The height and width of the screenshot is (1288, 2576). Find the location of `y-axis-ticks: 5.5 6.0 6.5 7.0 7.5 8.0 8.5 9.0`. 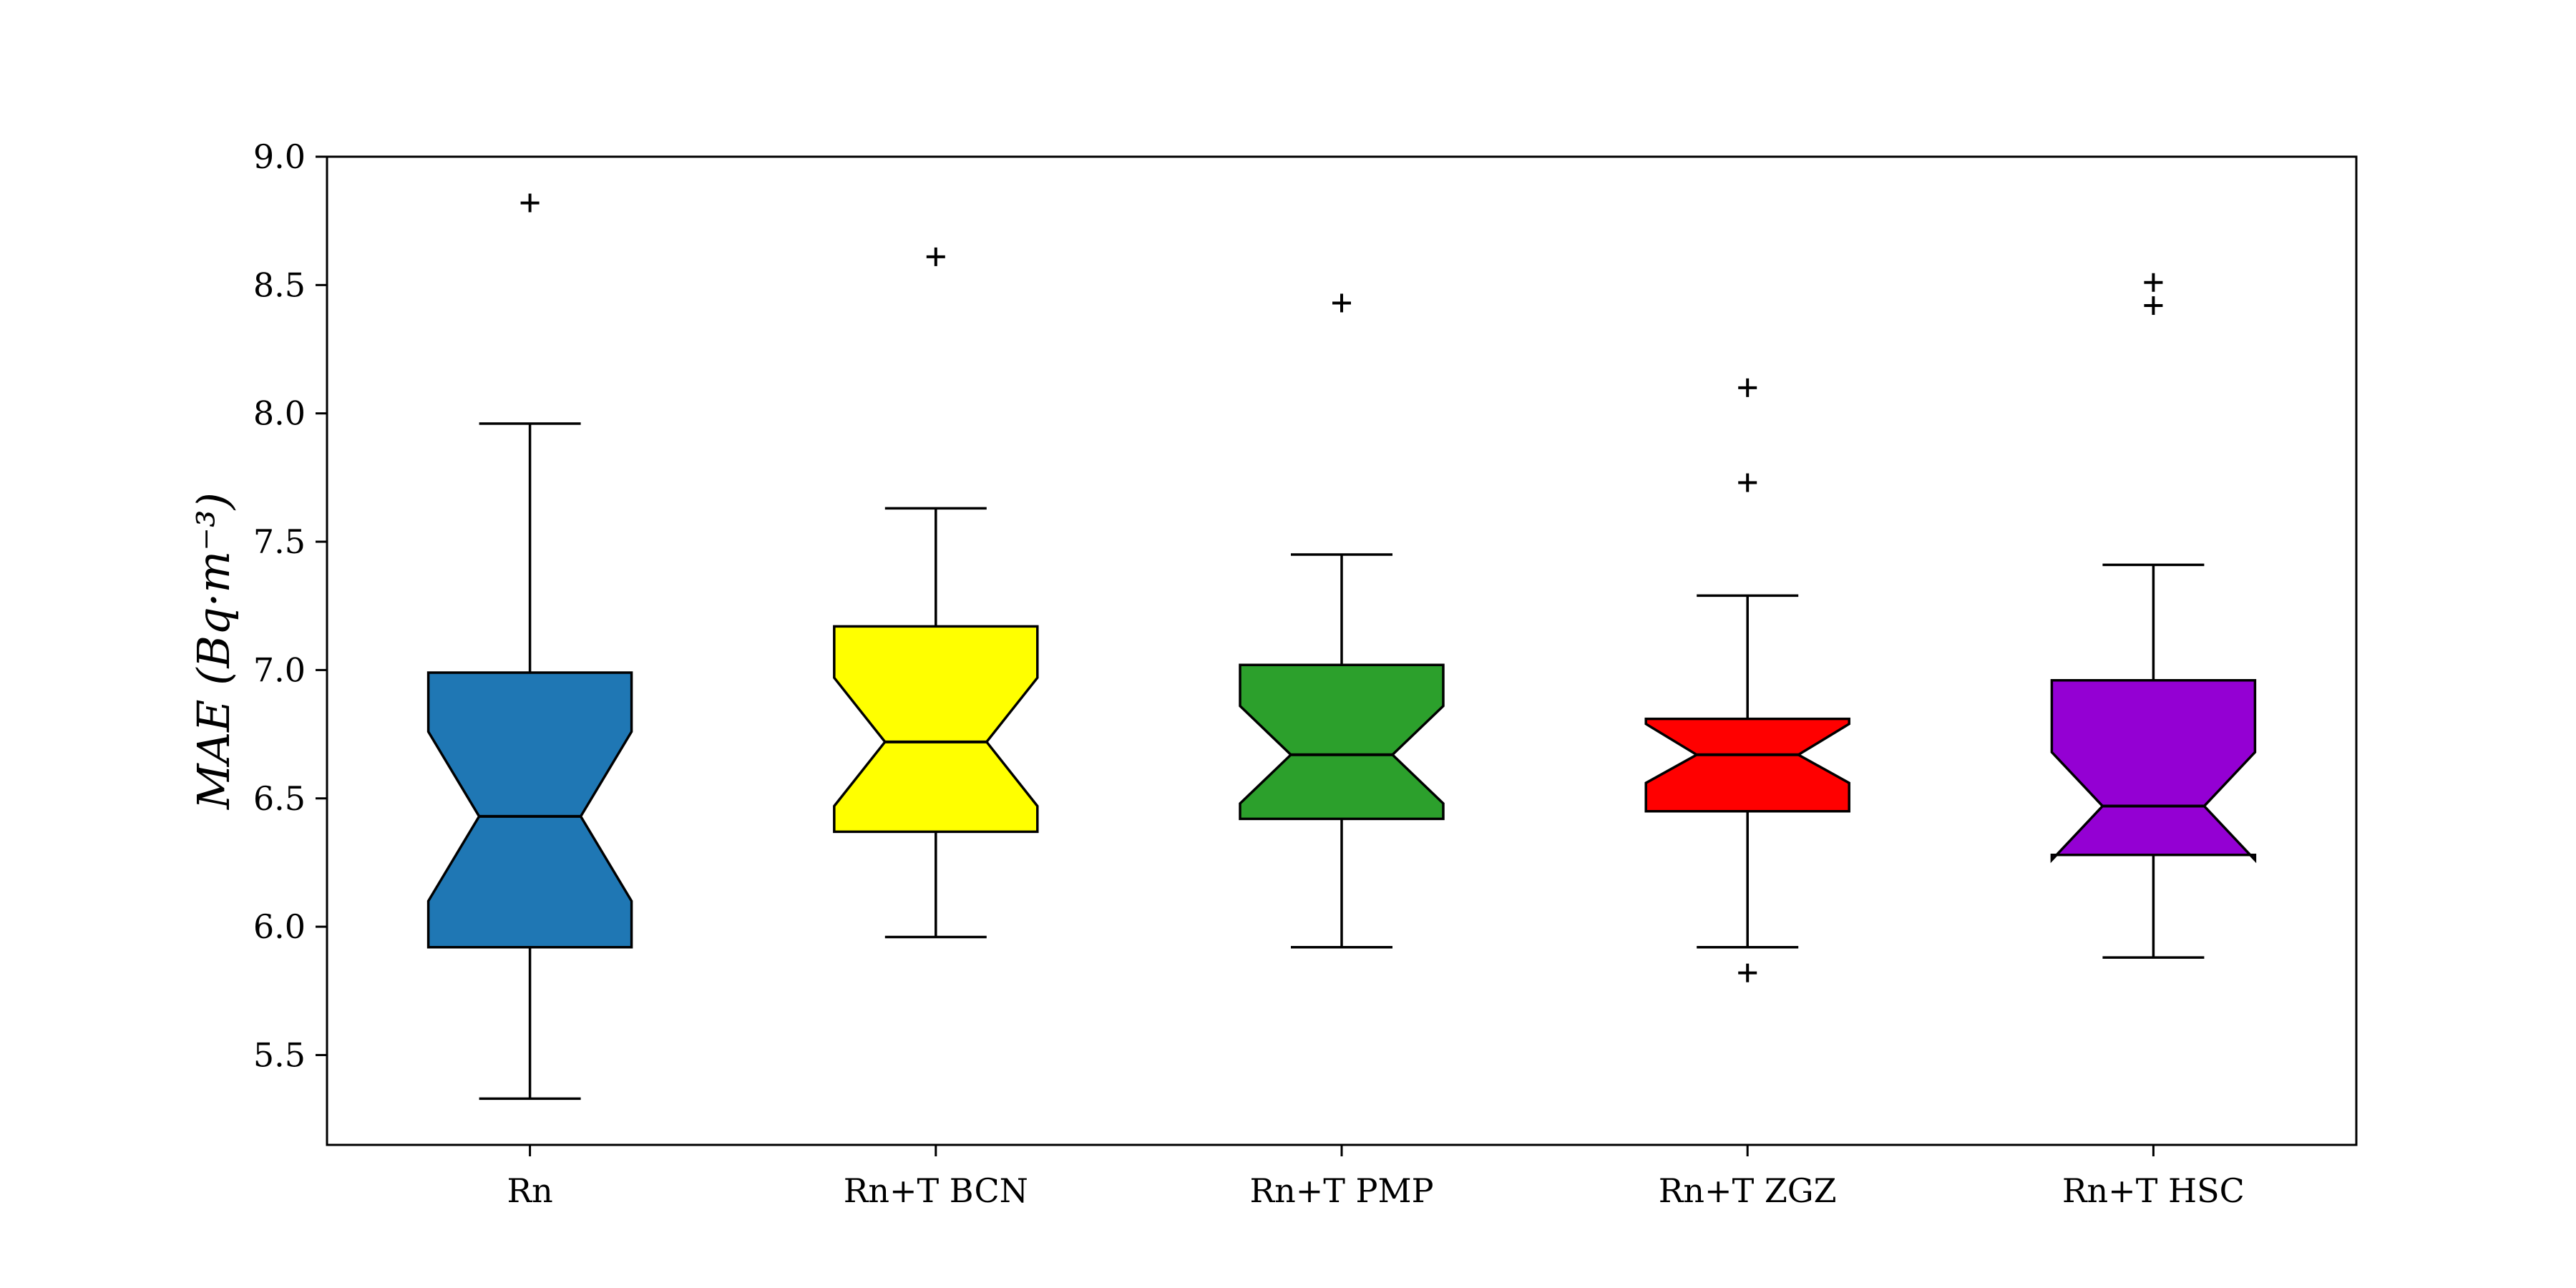

y-axis-ticks: 5.5 6.0 6.5 7.0 7.5 8.0 8.5 9.0 is located at coordinates (290, 605).